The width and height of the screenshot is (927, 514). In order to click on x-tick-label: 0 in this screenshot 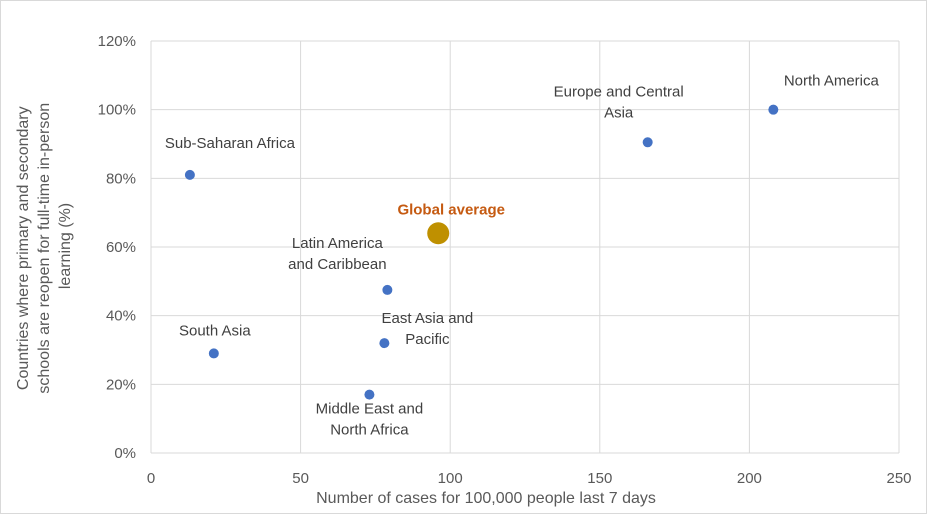, I will do `click(151, 478)`.